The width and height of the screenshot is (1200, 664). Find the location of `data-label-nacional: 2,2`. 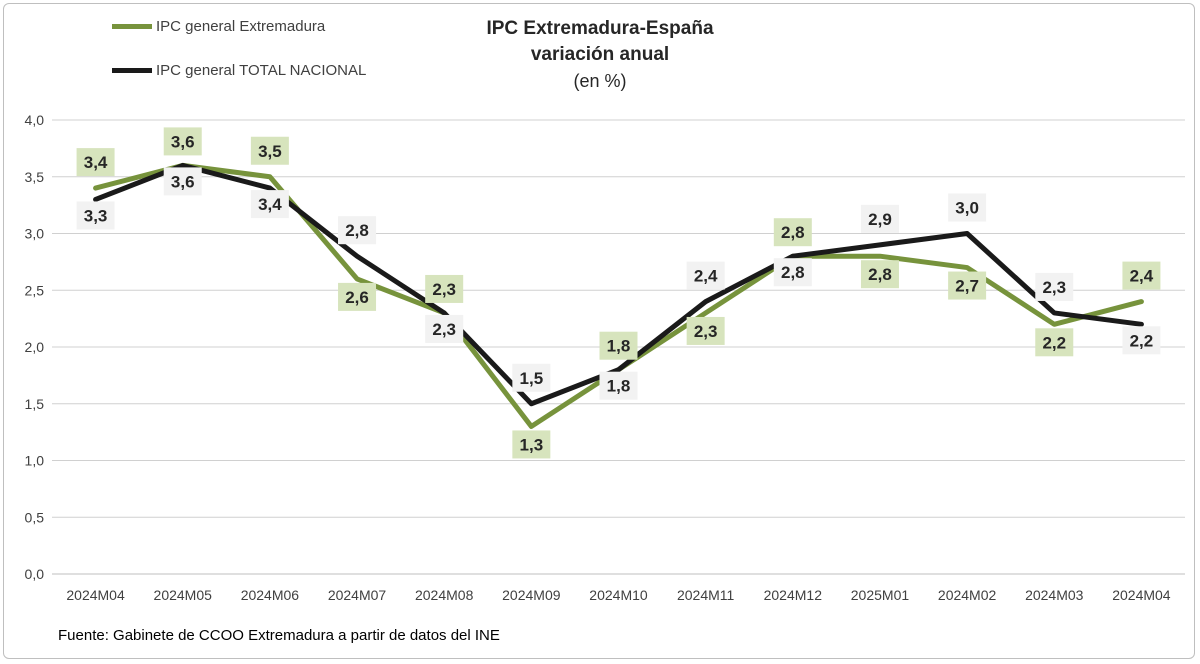

data-label-nacional: 2,2 is located at coordinates (1142, 340).